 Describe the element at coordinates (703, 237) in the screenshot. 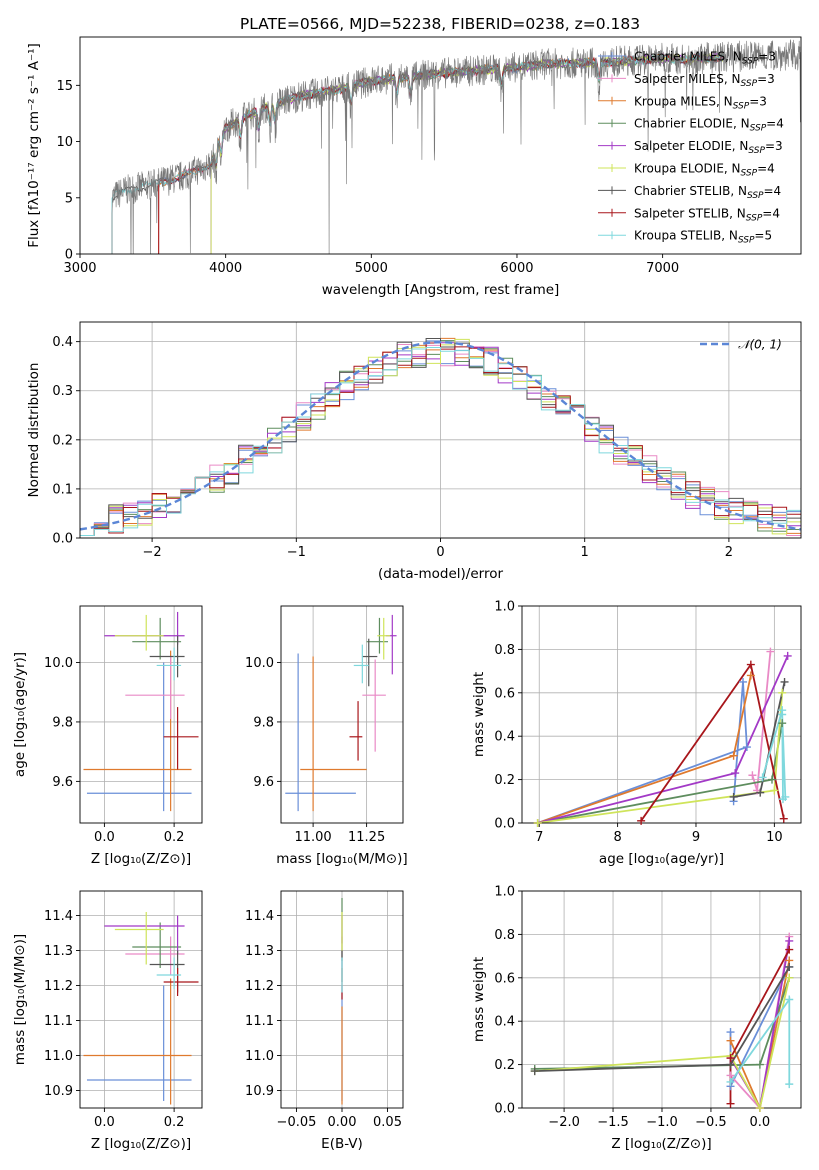

I see `legend-label: Kroupa STELIB, NSSP=5` at that location.